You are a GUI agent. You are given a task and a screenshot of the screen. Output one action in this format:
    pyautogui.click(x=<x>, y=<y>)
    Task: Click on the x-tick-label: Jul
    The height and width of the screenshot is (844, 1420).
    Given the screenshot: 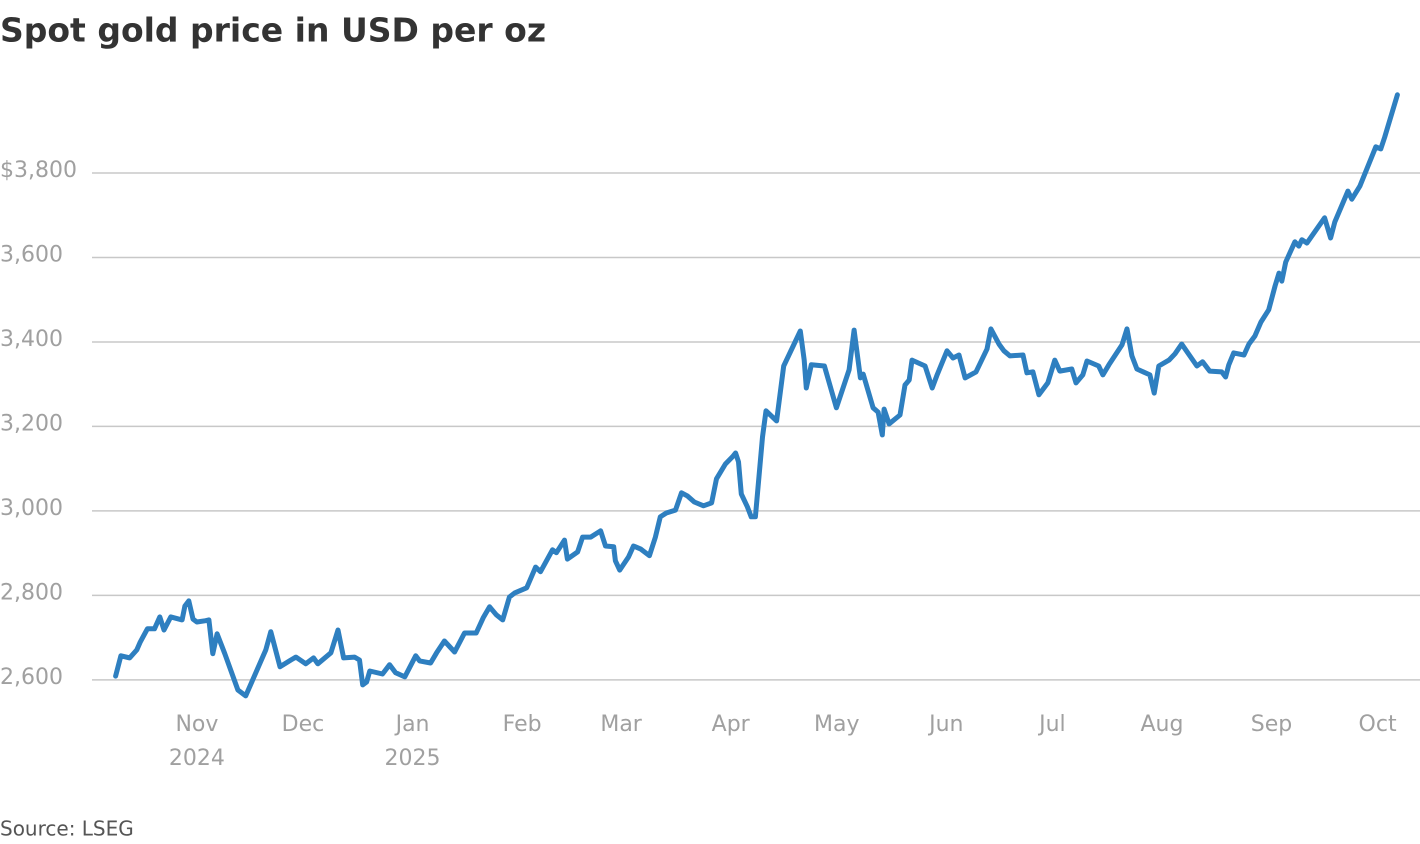 What is the action you would take?
    pyautogui.click(x=1051, y=724)
    